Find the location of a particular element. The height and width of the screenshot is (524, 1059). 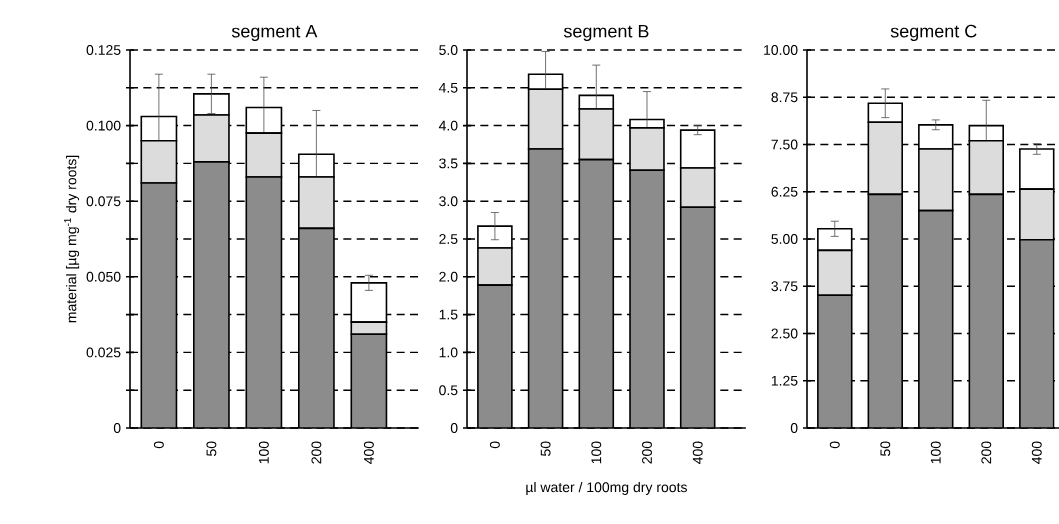

y-tick-label: 0.075 is located at coordinates (103, 201).